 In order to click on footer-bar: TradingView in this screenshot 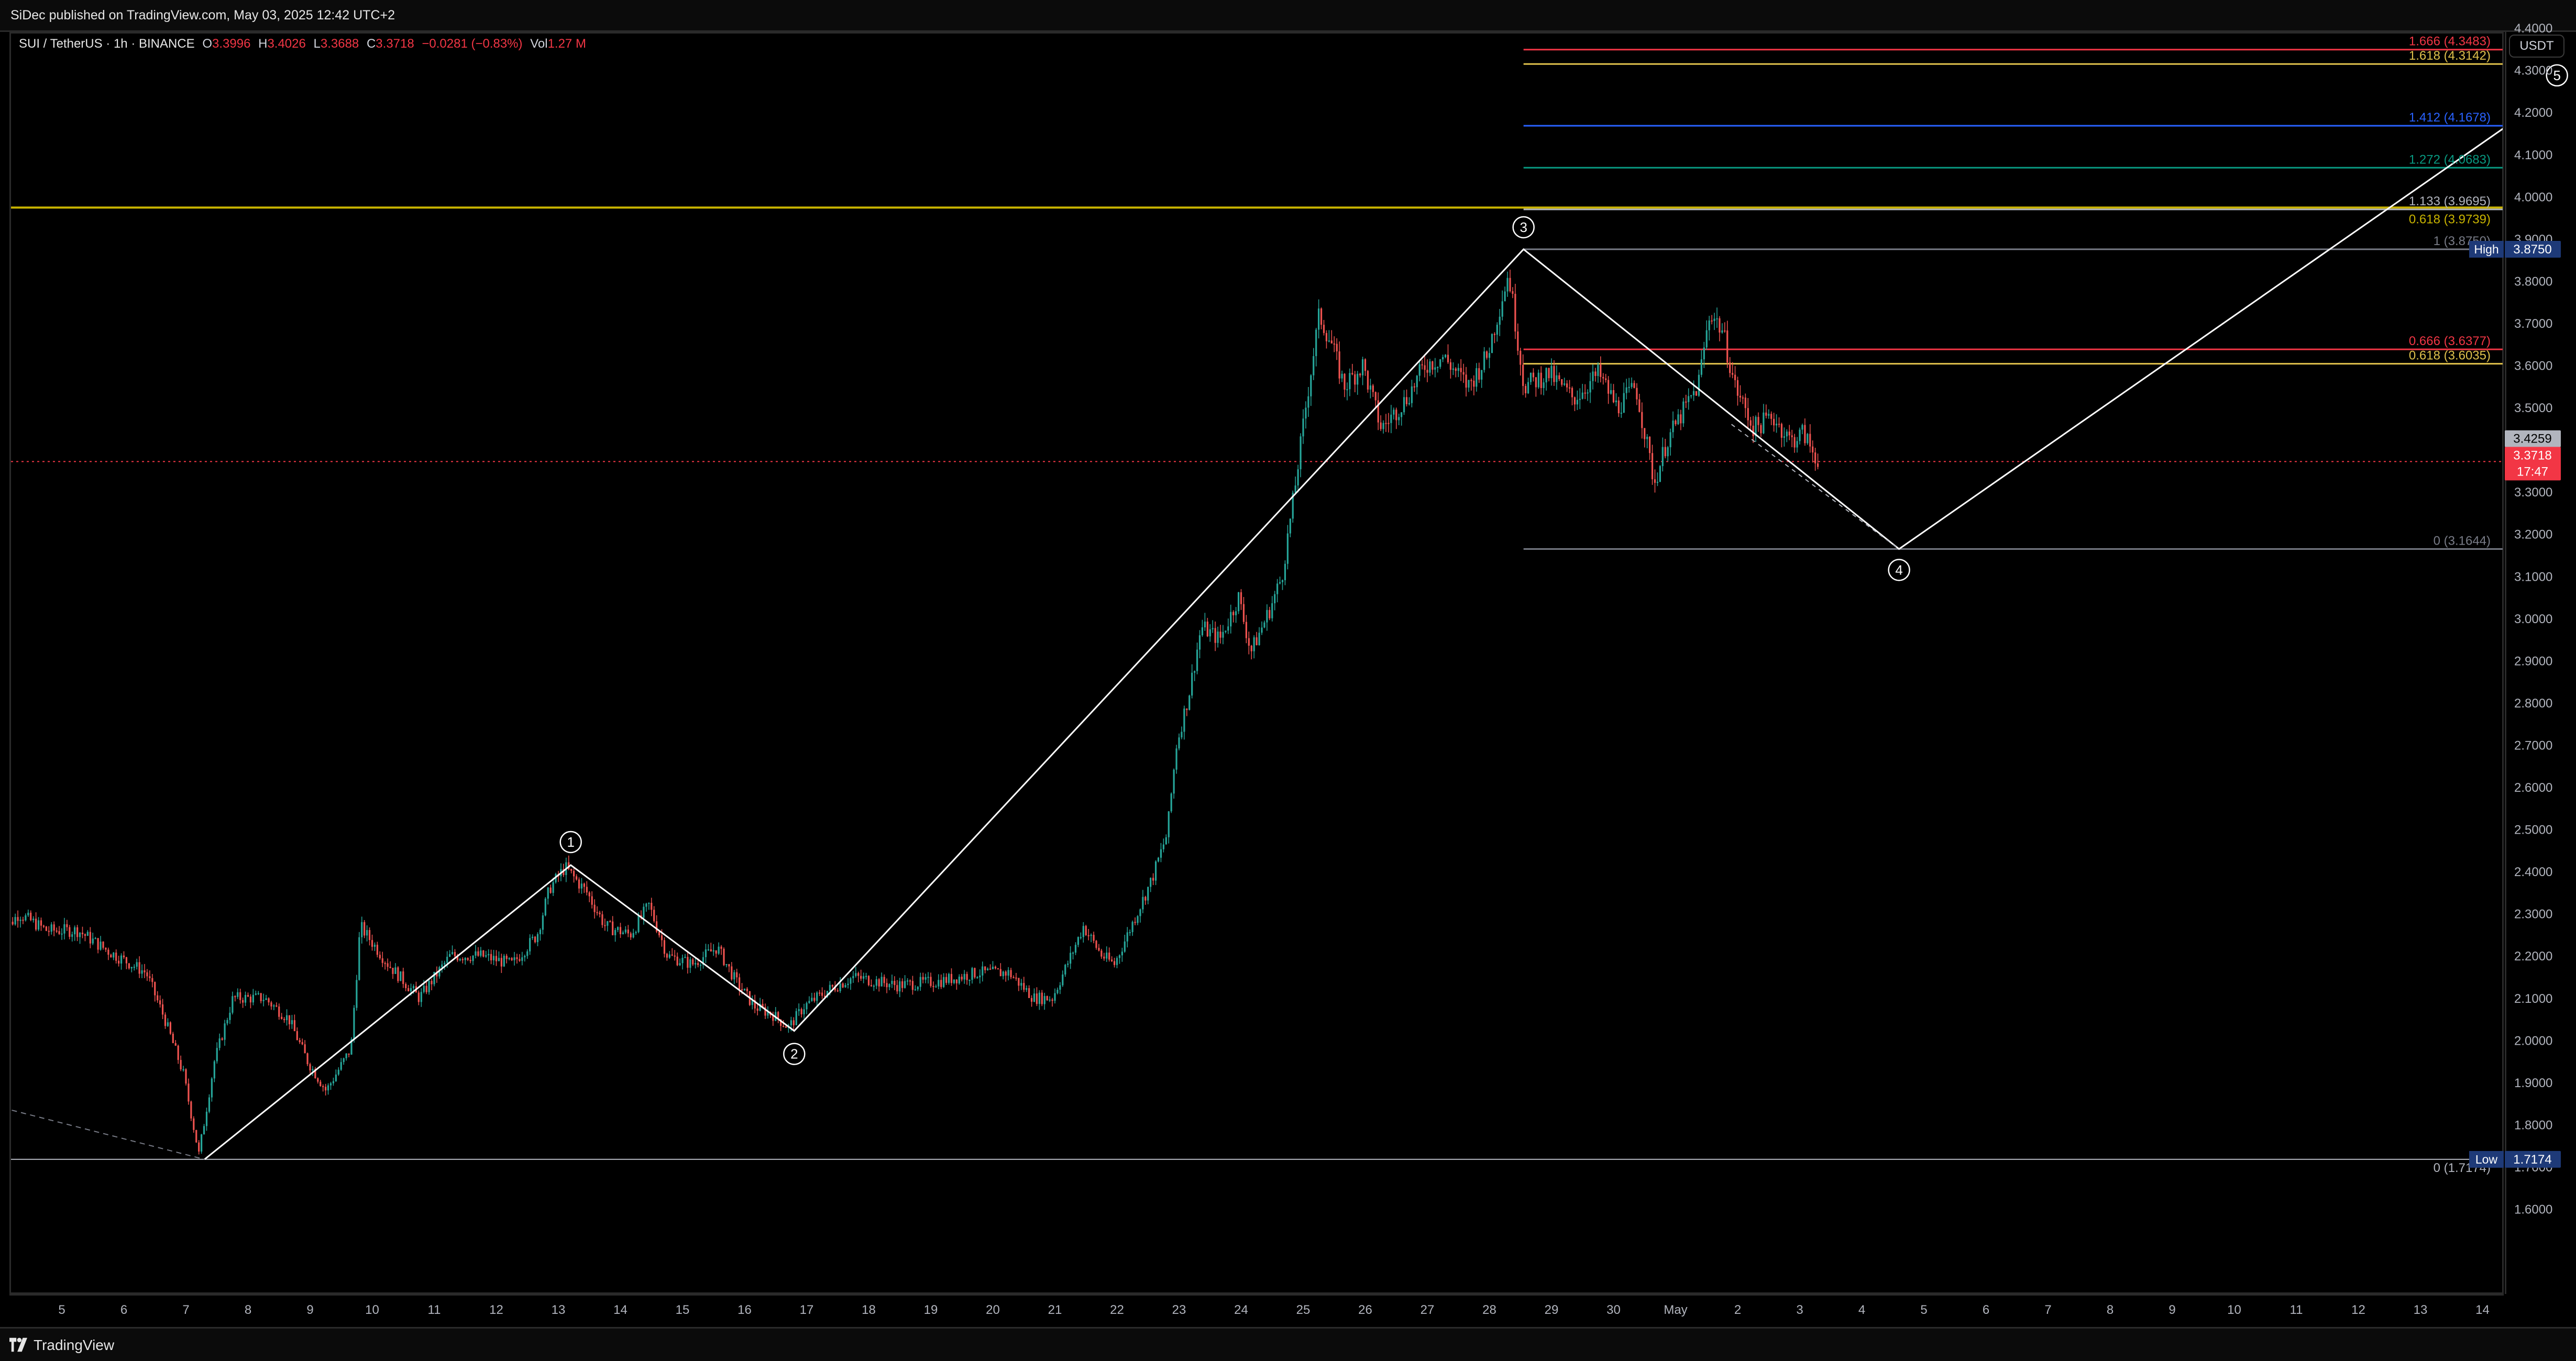, I will do `click(1288, 1344)`.